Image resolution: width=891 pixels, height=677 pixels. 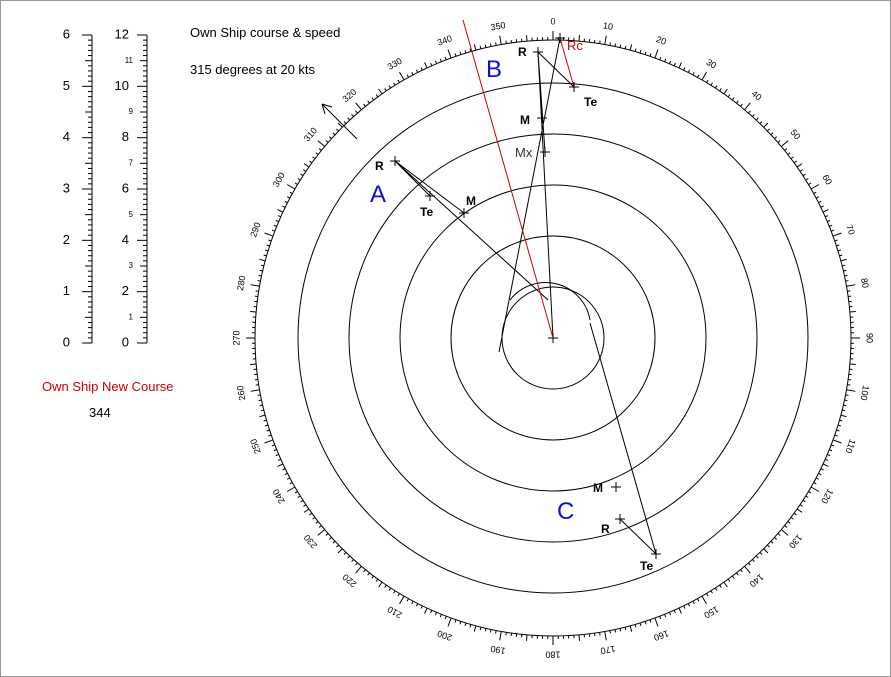 What do you see at coordinates (108, 386) in the screenshot?
I see `new-course-label: Own Ship New Course` at bounding box center [108, 386].